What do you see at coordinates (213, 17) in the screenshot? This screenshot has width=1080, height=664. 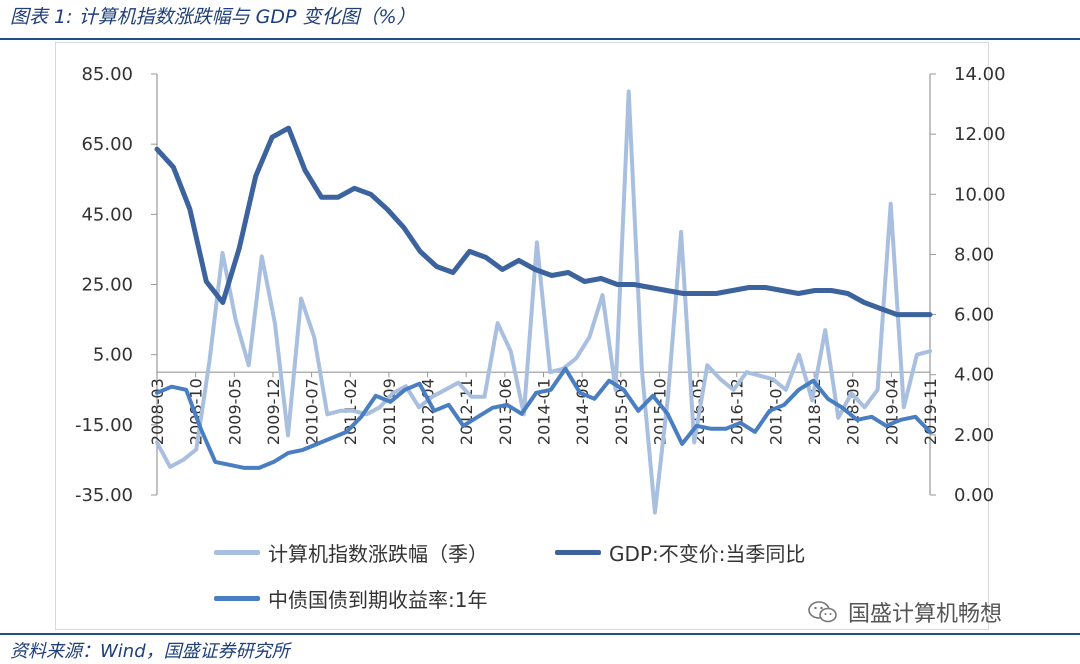 I see `figure-title: 图表 1: 计算机指数涨跌幅与 GDP 变化图（%）` at bounding box center [213, 17].